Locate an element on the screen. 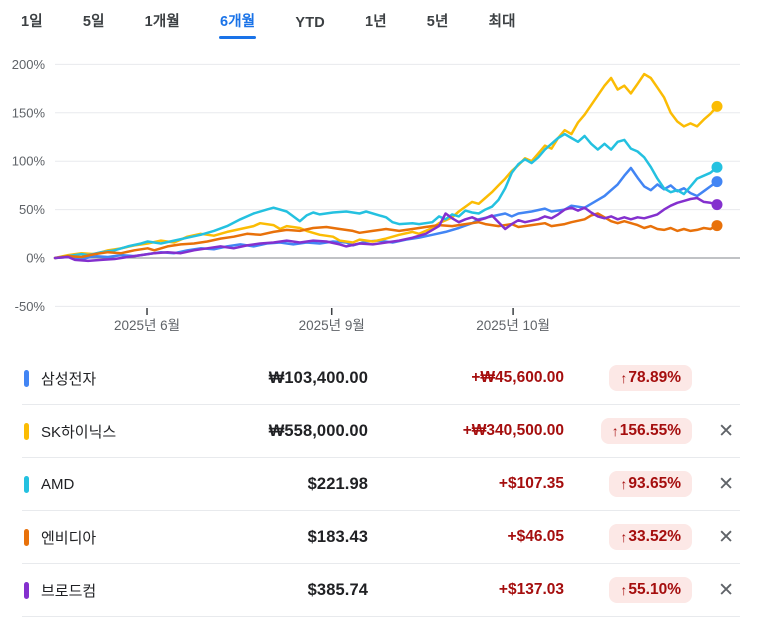 The width and height of the screenshot is (762, 617). stock-price: $221.98 is located at coordinates (337, 483).